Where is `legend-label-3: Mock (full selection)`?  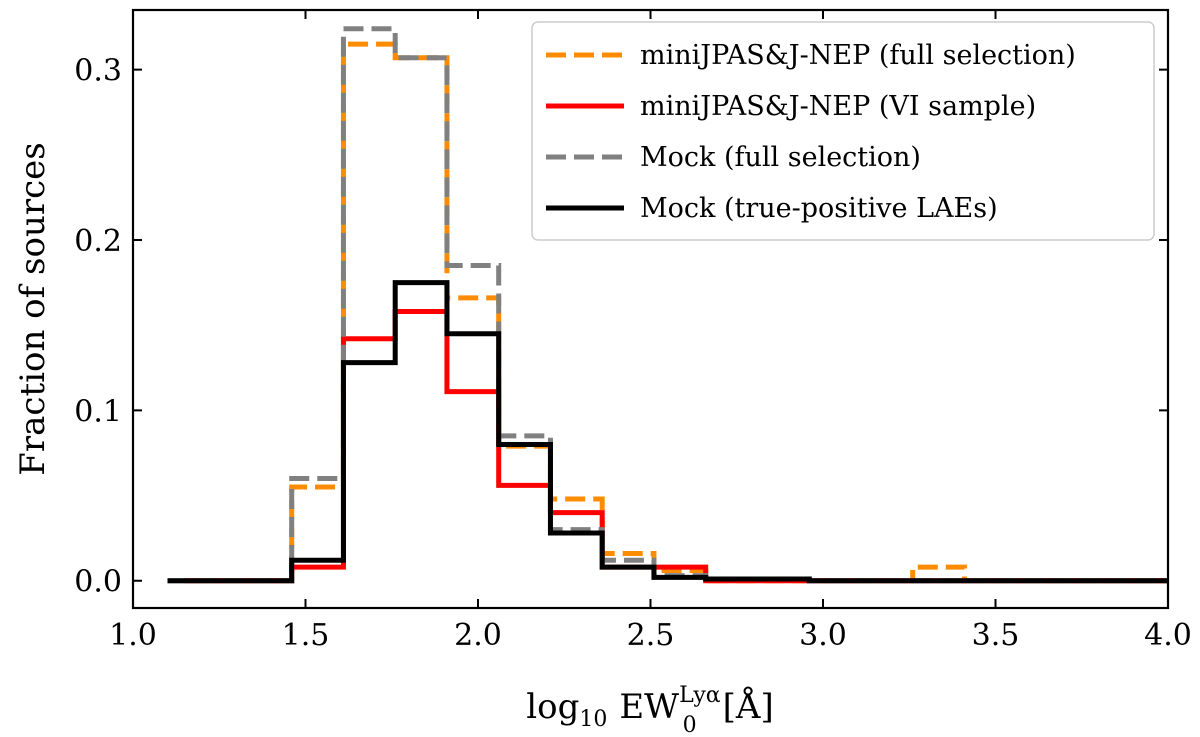
legend-label-3: Mock (full selection) is located at coordinates (780, 157).